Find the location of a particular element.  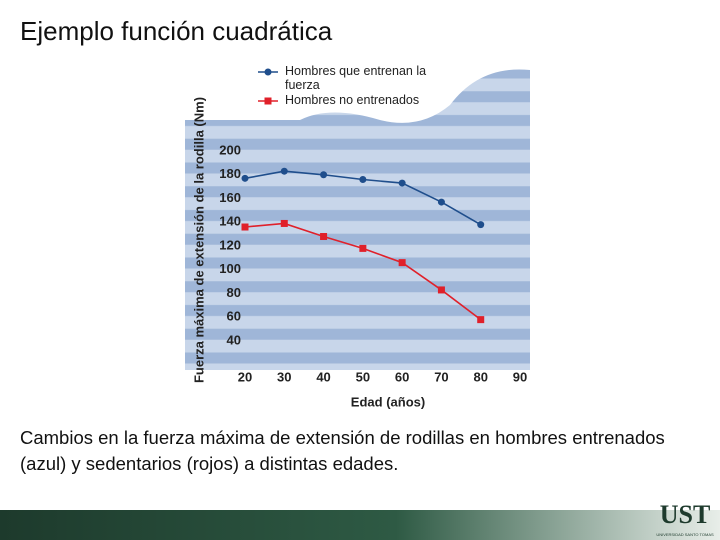

y-tick-label: 60 is located at coordinates (234, 316).